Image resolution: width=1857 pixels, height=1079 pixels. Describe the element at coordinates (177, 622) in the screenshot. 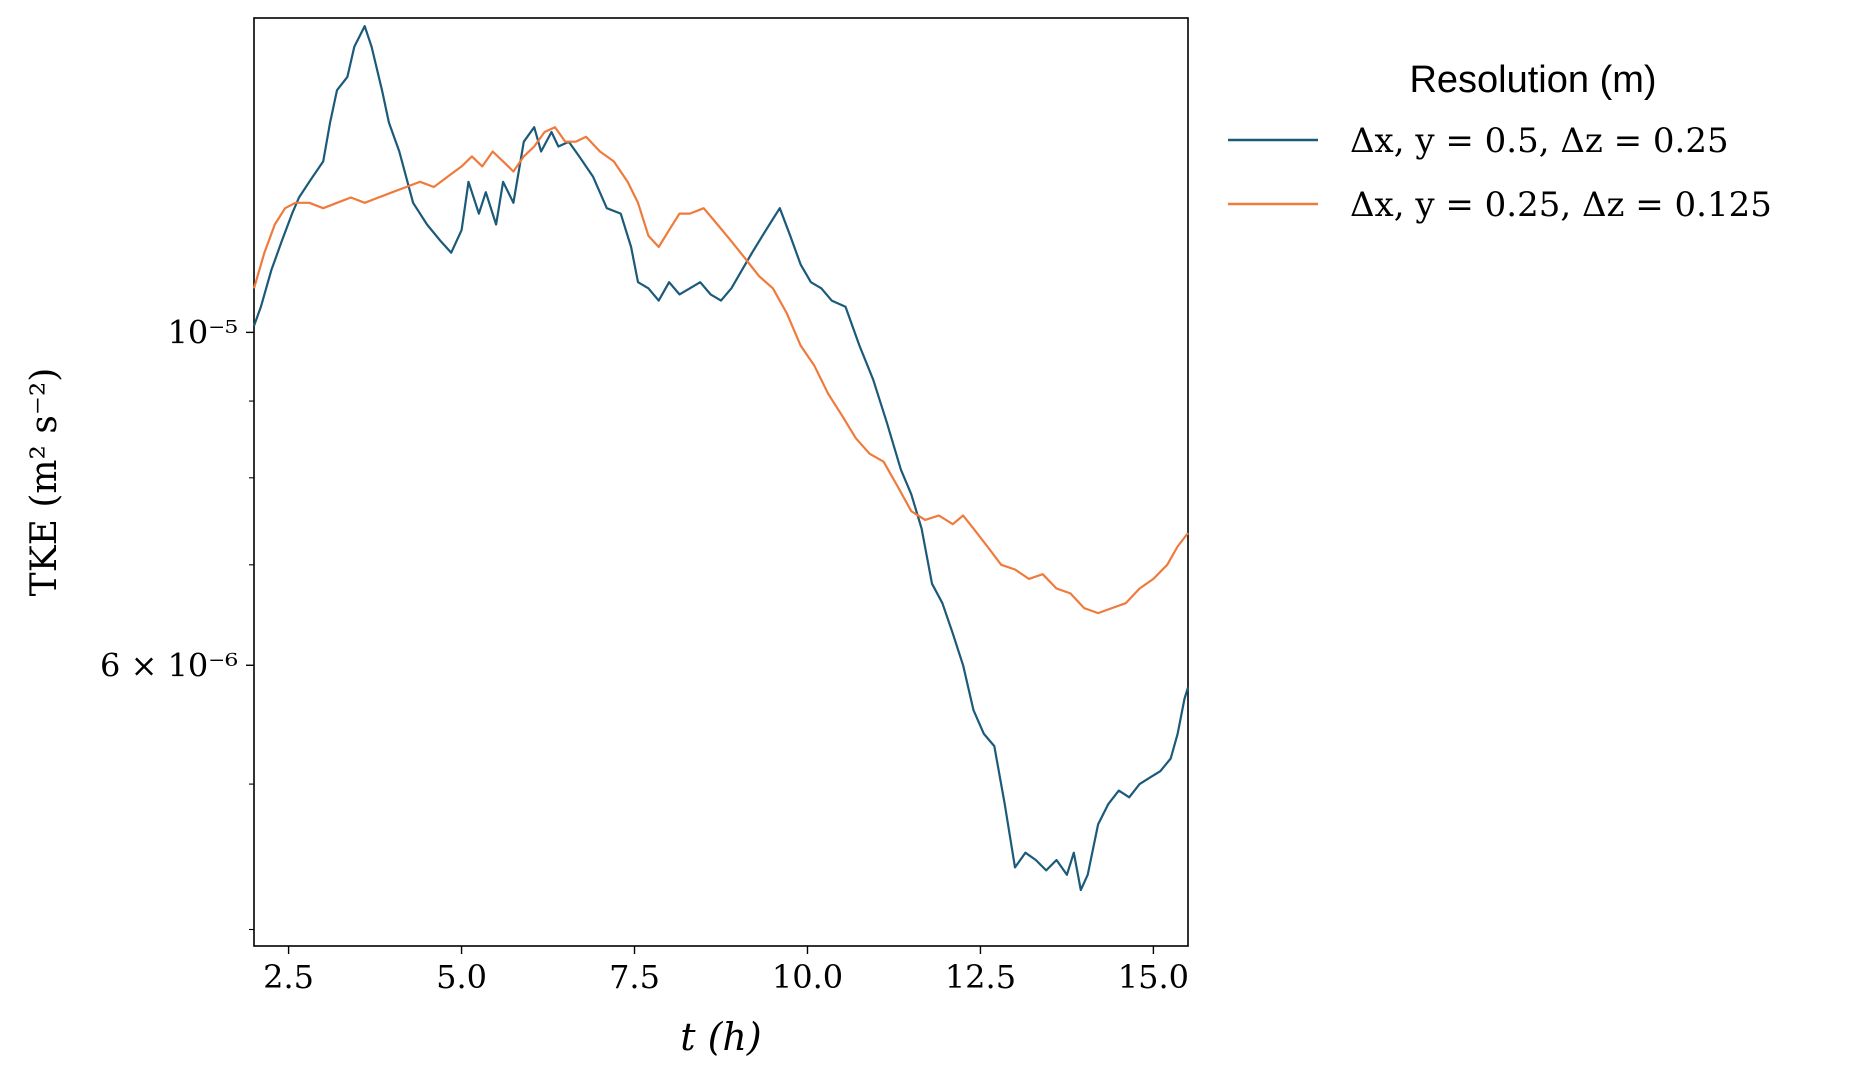

I see `y-axis-ticks: 10⁻⁵ 6 × 10⁻⁶` at that location.